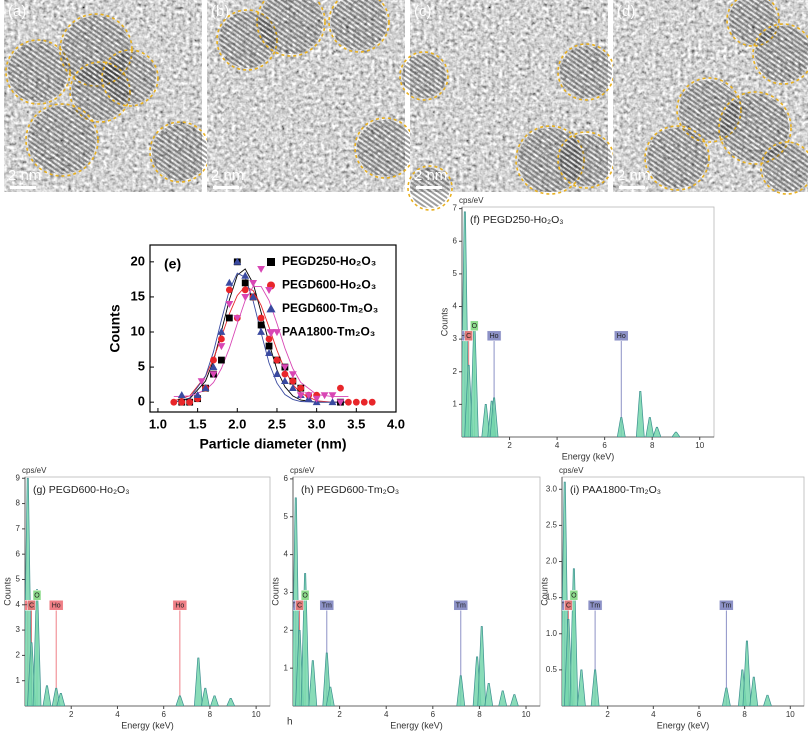  I want to click on x-tick-label: 4.0, so click(396, 423).